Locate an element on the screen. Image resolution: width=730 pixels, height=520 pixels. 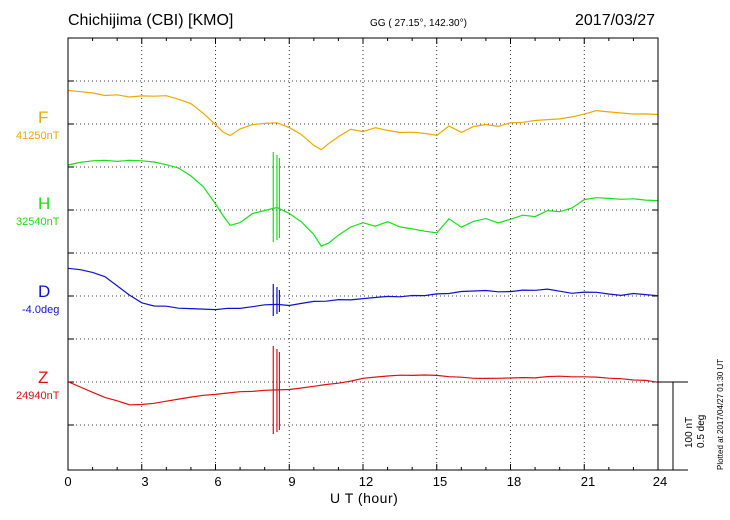
series-line-F is located at coordinates (363, 120).